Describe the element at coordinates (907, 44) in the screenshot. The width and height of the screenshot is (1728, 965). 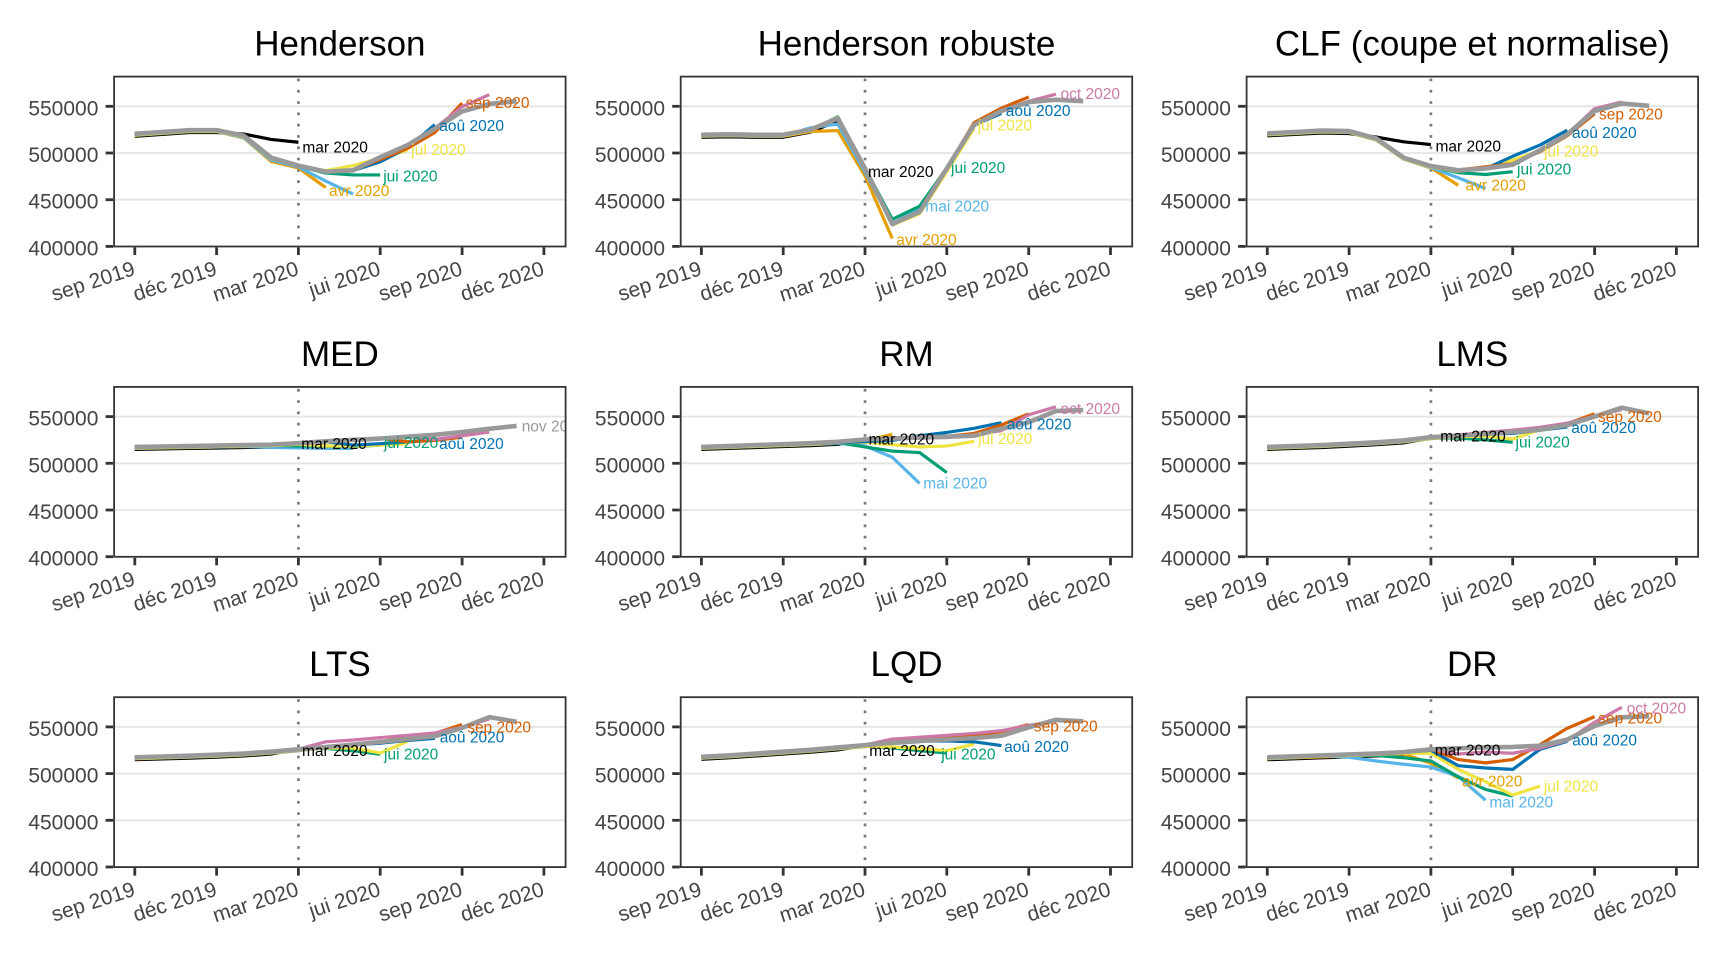
I see `svg-text: Henderson robuste` at that location.